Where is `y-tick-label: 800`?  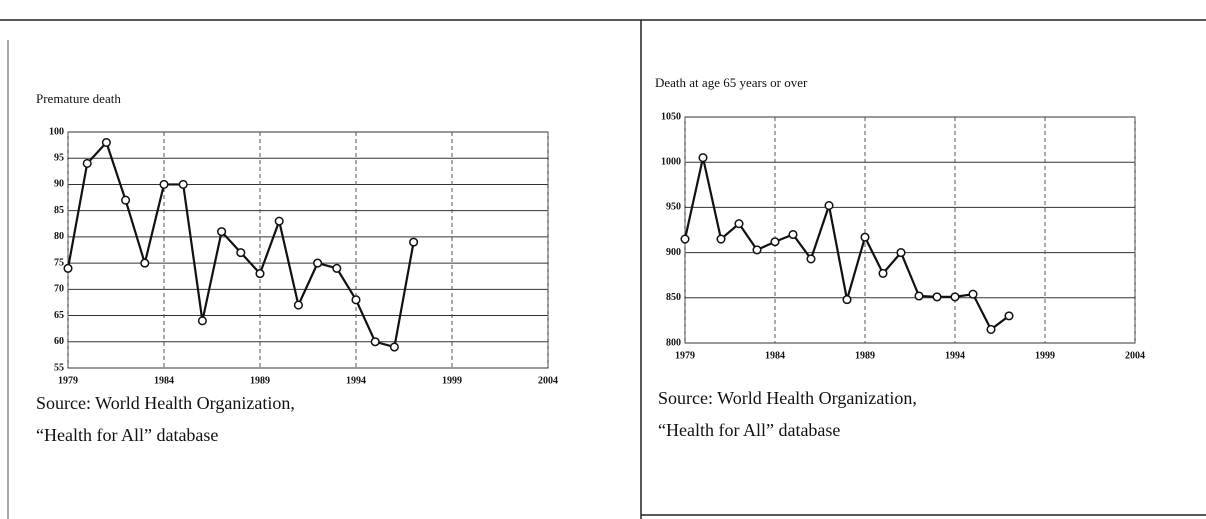
y-tick-label: 800 is located at coordinates (673, 342).